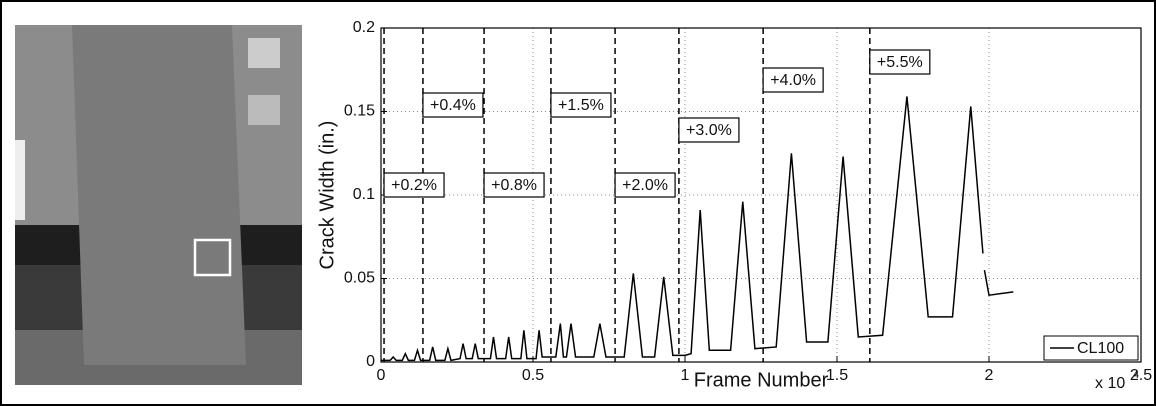 The width and height of the screenshot is (1156, 406). What do you see at coordinates (1100, 348) in the screenshot?
I see `legend-label: CL100` at bounding box center [1100, 348].